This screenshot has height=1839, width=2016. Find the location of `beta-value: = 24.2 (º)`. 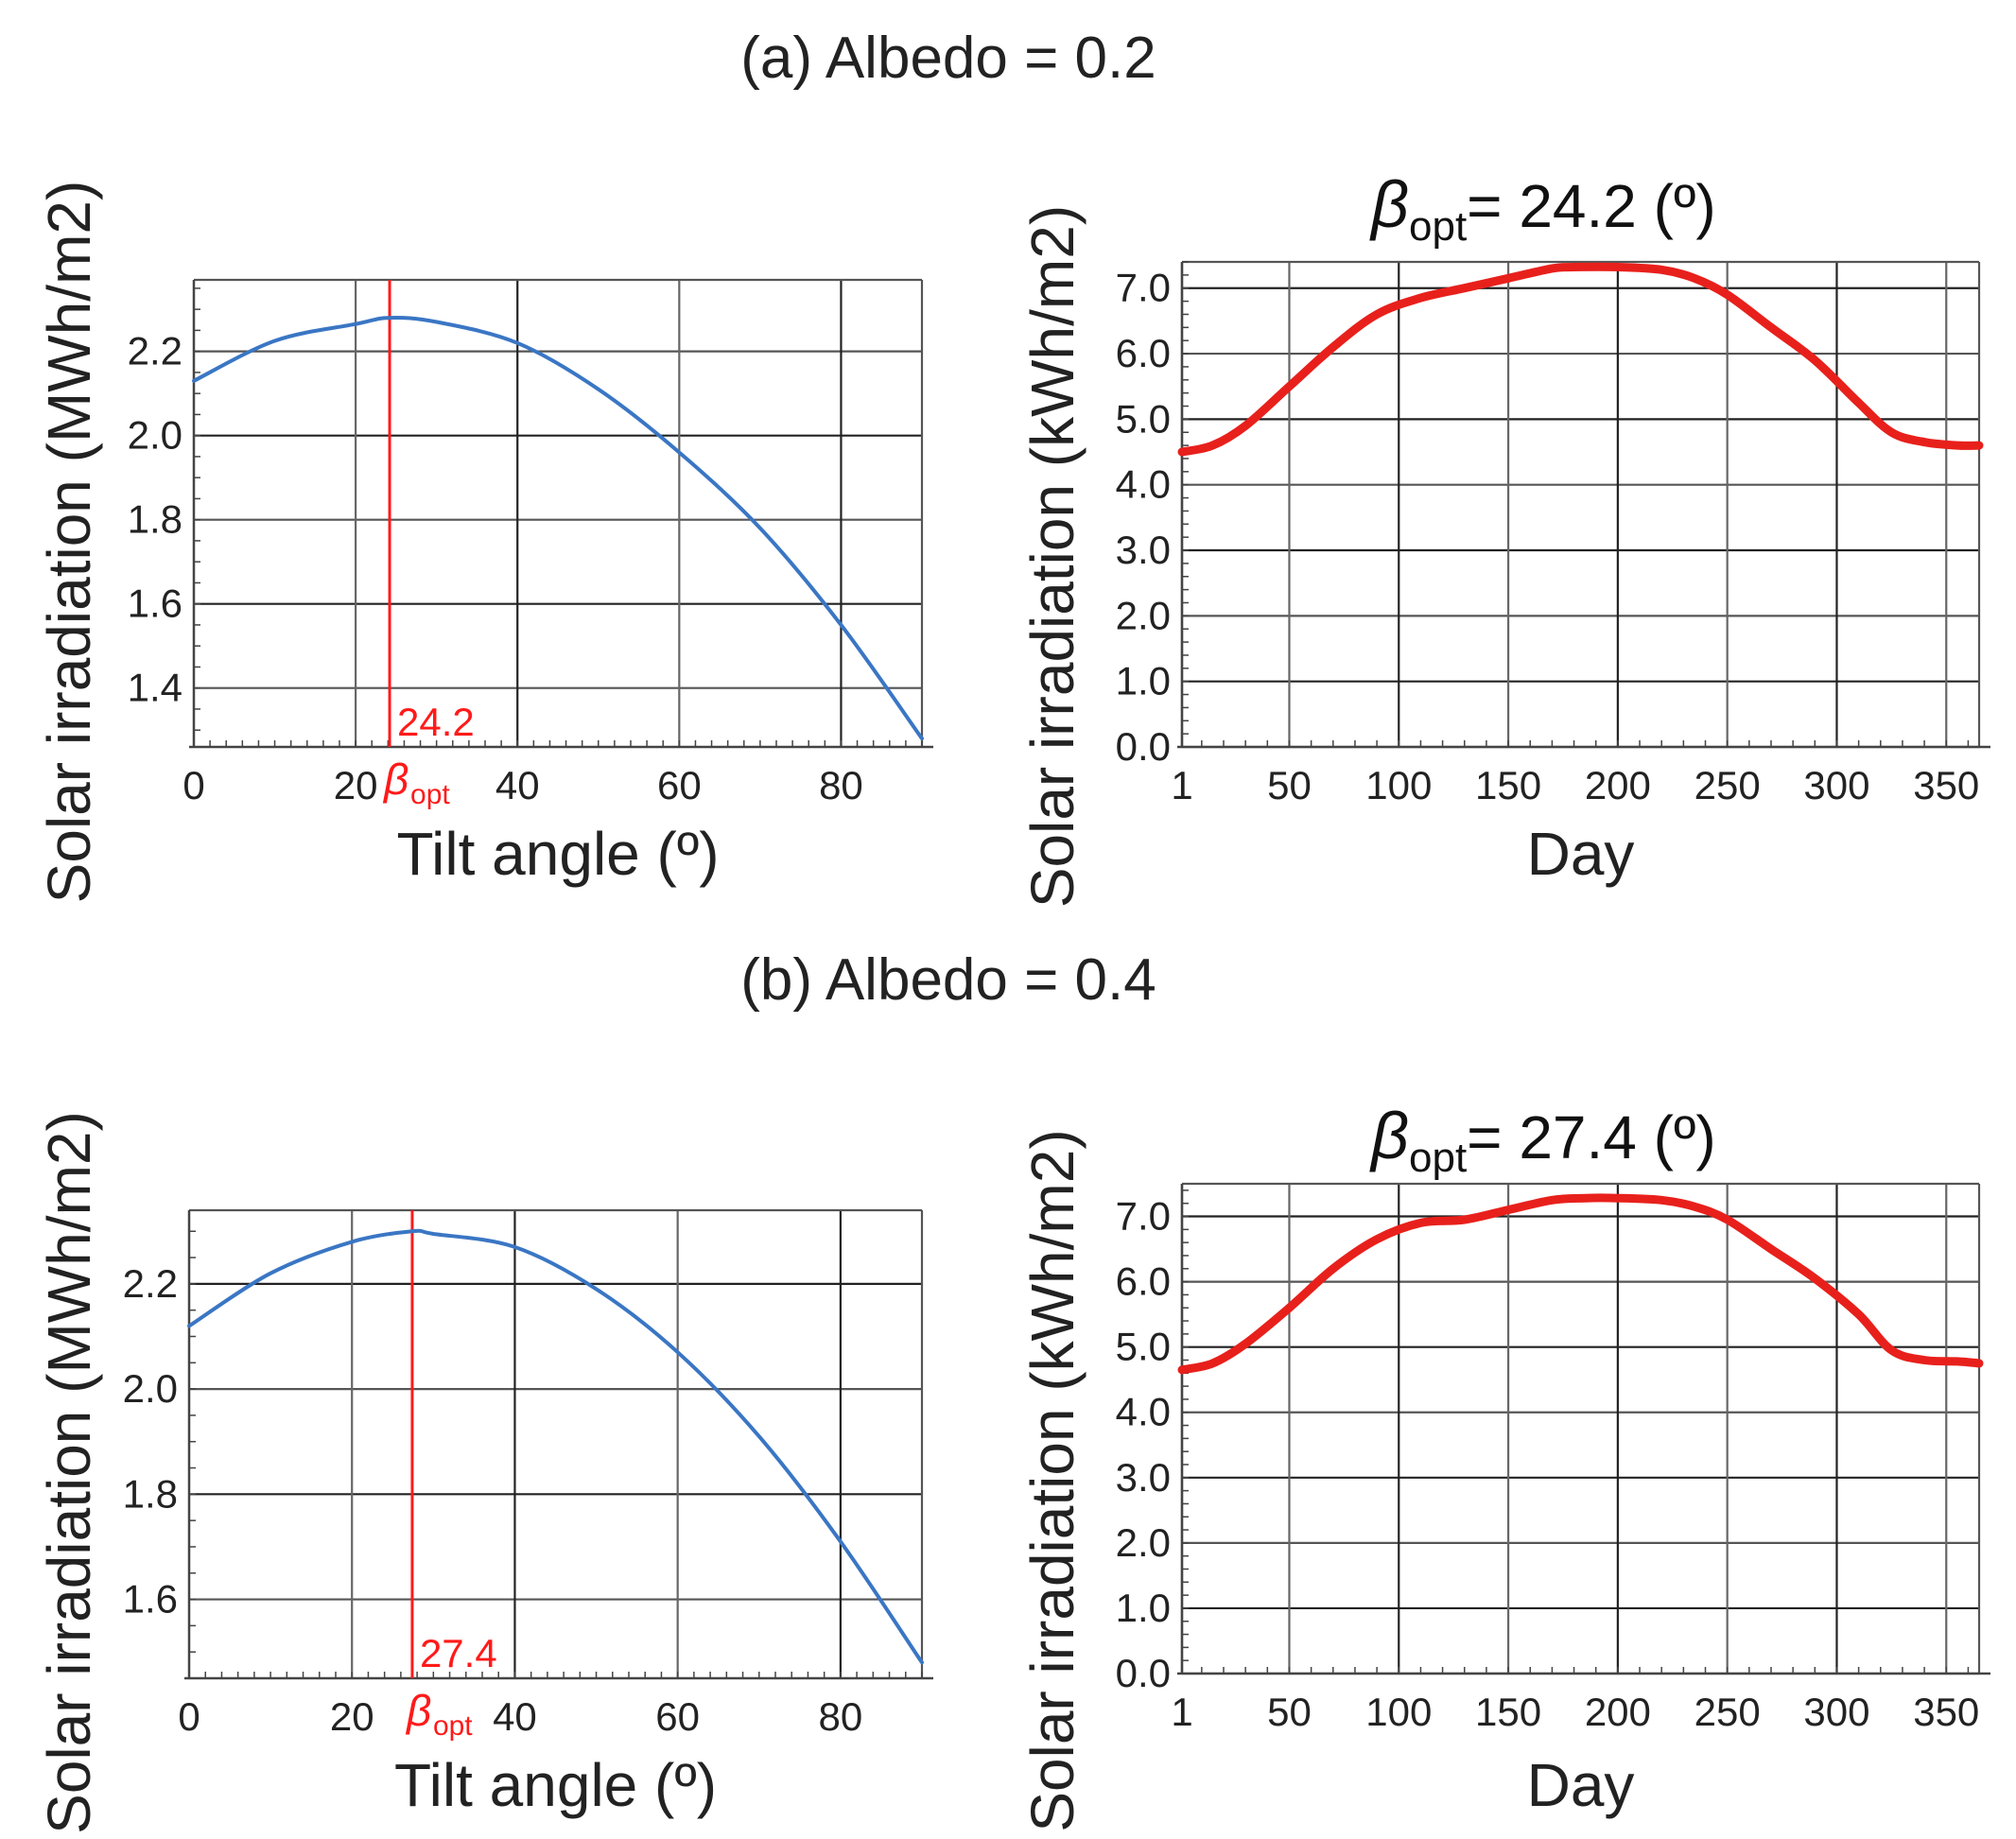

beta-value: = 24.2 (º) is located at coordinates (1591, 206).